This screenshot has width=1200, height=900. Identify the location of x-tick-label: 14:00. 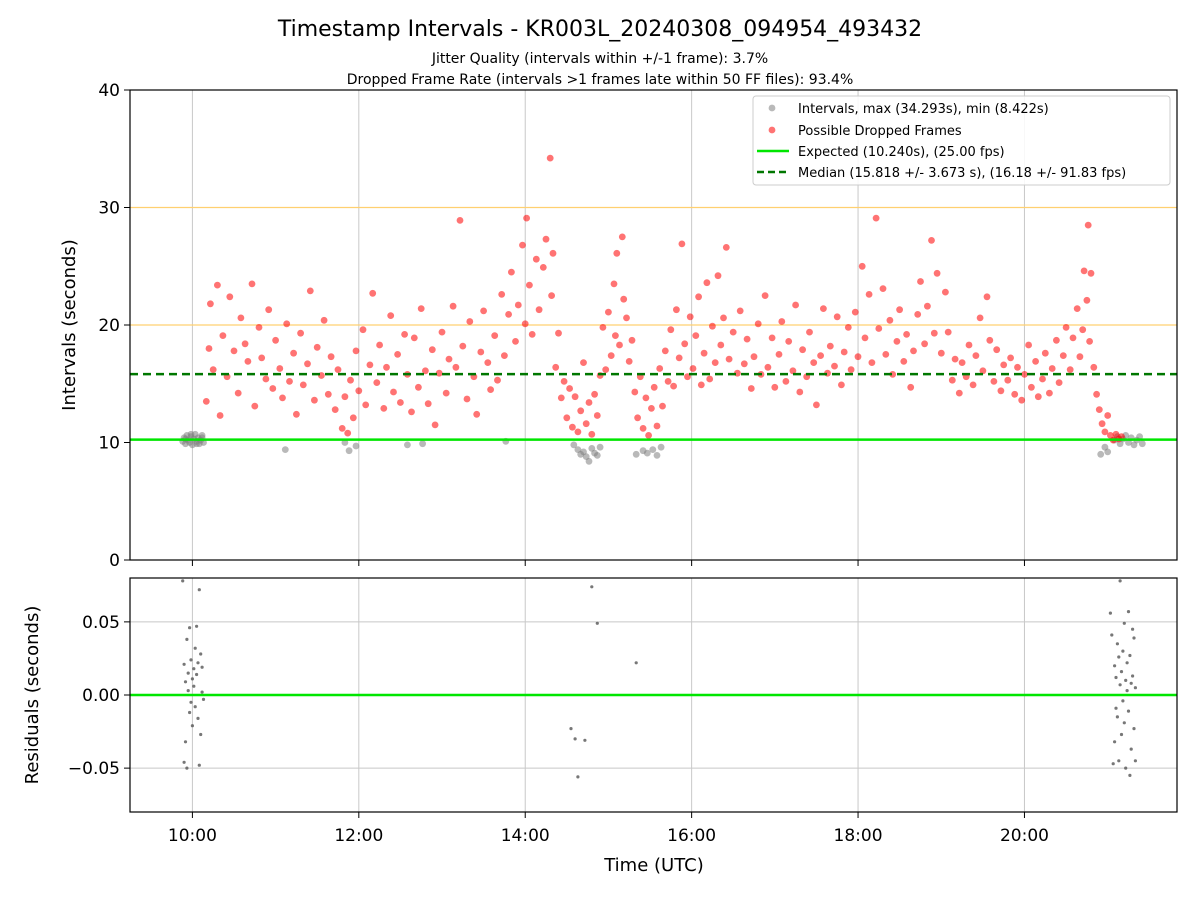
(525, 836).